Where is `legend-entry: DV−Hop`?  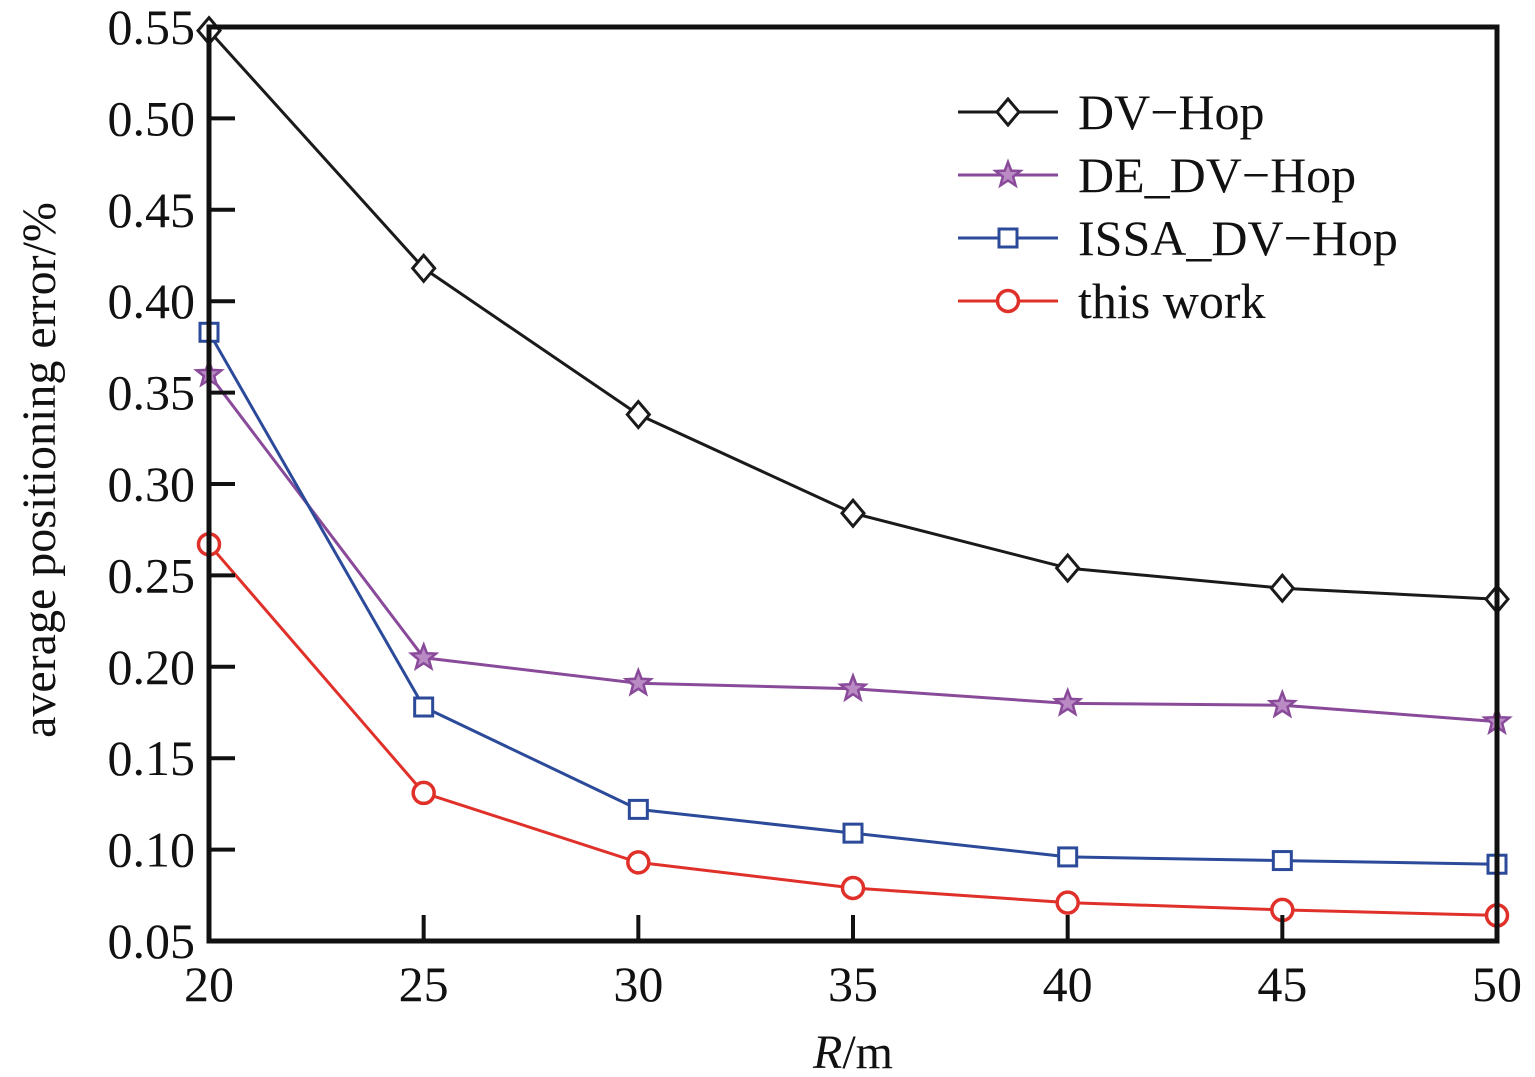 legend-entry: DV−Hop is located at coordinates (1111, 112).